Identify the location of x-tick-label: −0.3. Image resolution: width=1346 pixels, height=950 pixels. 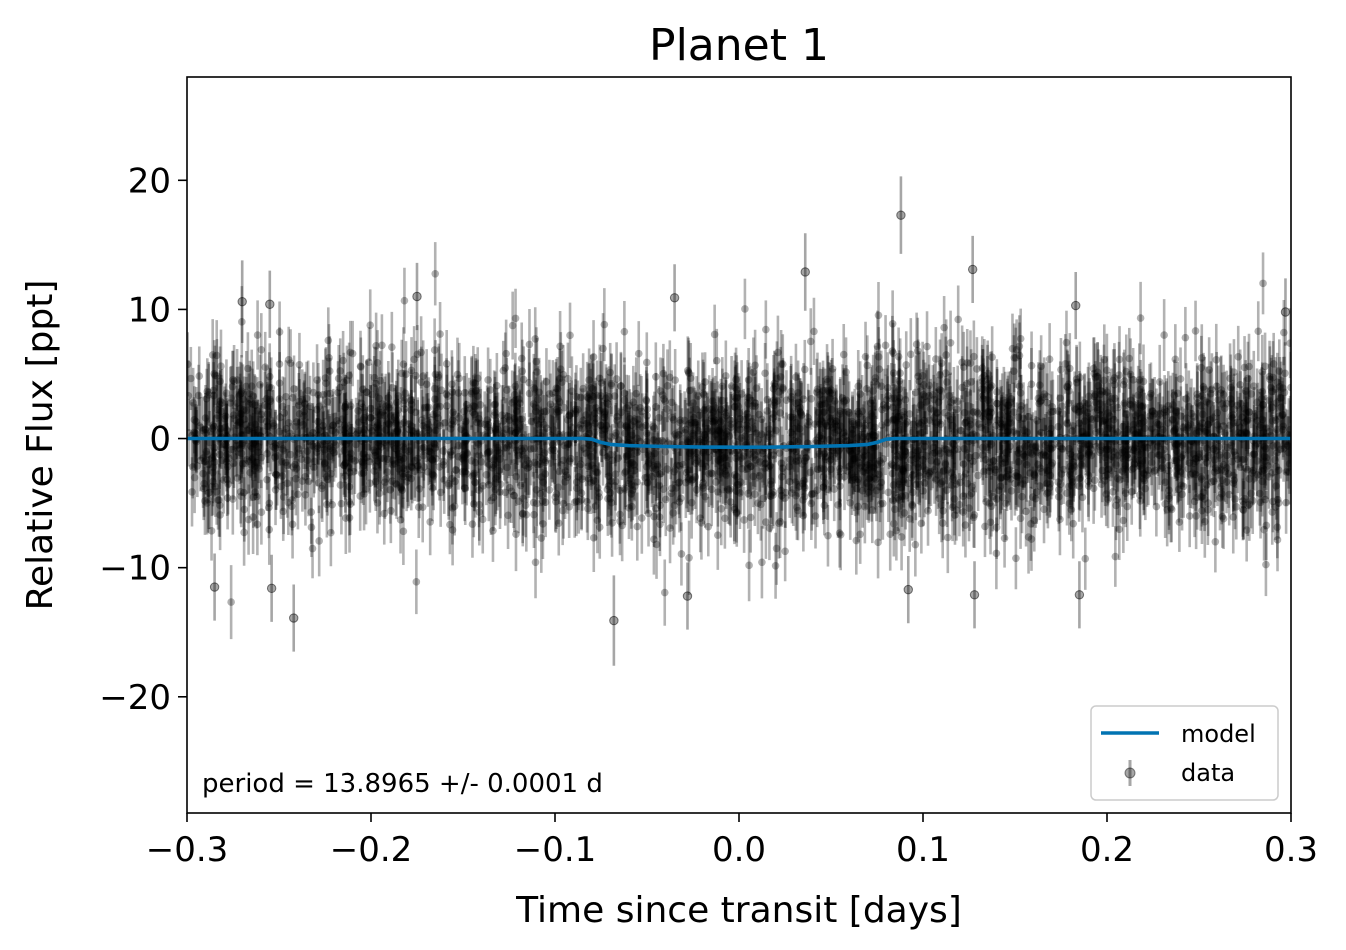
(187, 850).